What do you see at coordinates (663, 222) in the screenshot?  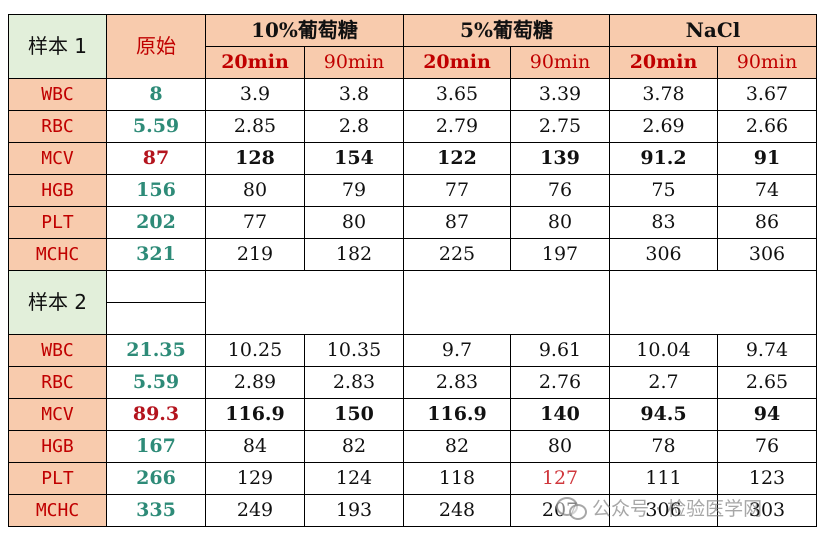 I see `cell-value: 83` at bounding box center [663, 222].